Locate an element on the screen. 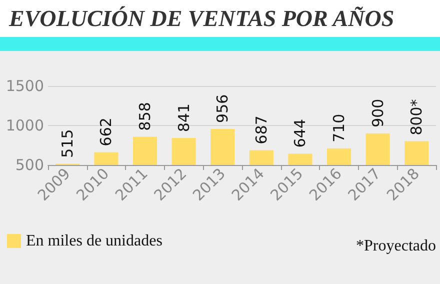 Image resolution: width=440 pixels, height=284 pixels. data-label: 662 is located at coordinates (106, 132).